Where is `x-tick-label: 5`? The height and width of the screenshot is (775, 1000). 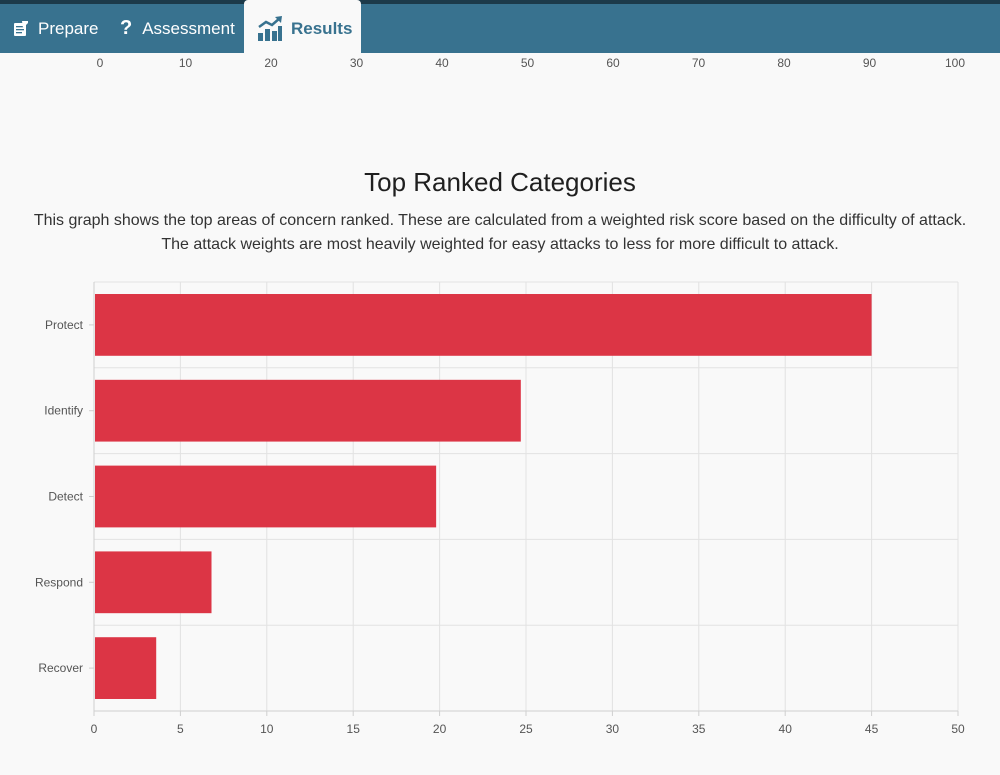 x-tick-label: 5 is located at coordinates (180, 729).